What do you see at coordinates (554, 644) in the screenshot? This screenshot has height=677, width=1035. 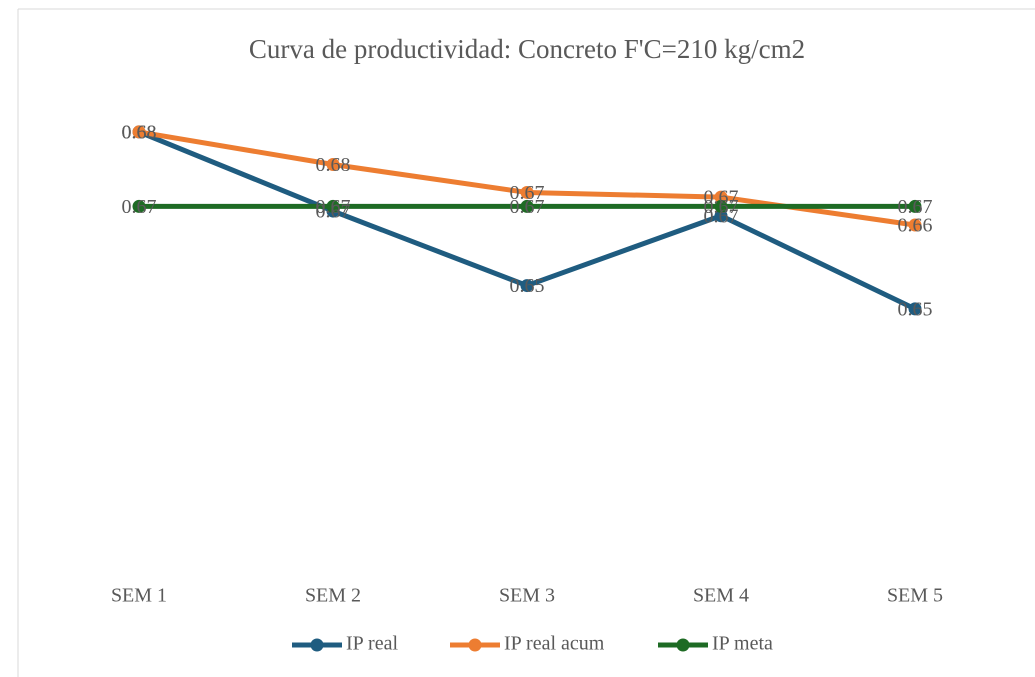 I see `legend-label: IP real acum` at bounding box center [554, 644].